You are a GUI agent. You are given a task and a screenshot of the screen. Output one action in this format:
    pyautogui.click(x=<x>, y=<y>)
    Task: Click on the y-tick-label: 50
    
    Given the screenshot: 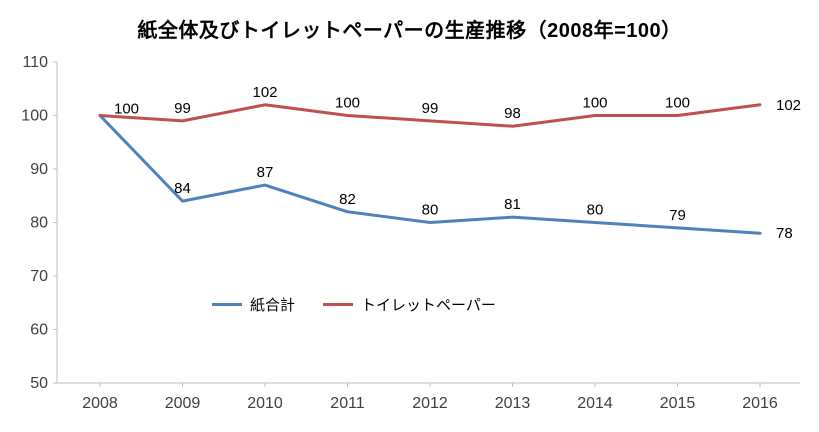 What is the action you would take?
    pyautogui.click(x=39, y=383)
    